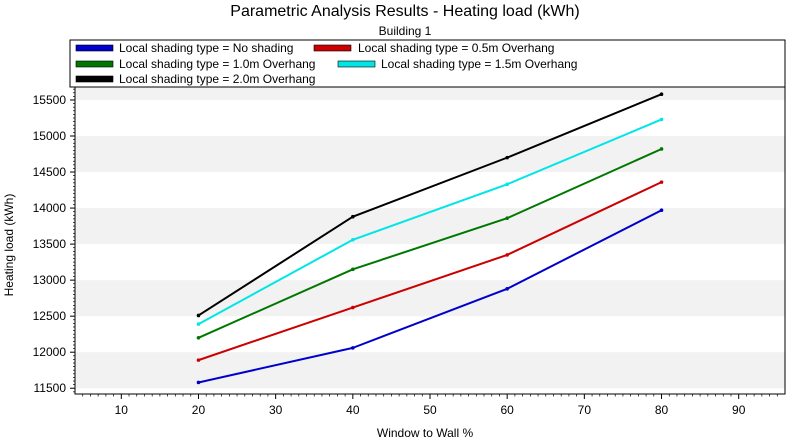 The width and height of the screenshot is (811, 443). Describe the element at coordinates (353, 410) in the screenshot. I see `x-tick-label: 40` at that location.